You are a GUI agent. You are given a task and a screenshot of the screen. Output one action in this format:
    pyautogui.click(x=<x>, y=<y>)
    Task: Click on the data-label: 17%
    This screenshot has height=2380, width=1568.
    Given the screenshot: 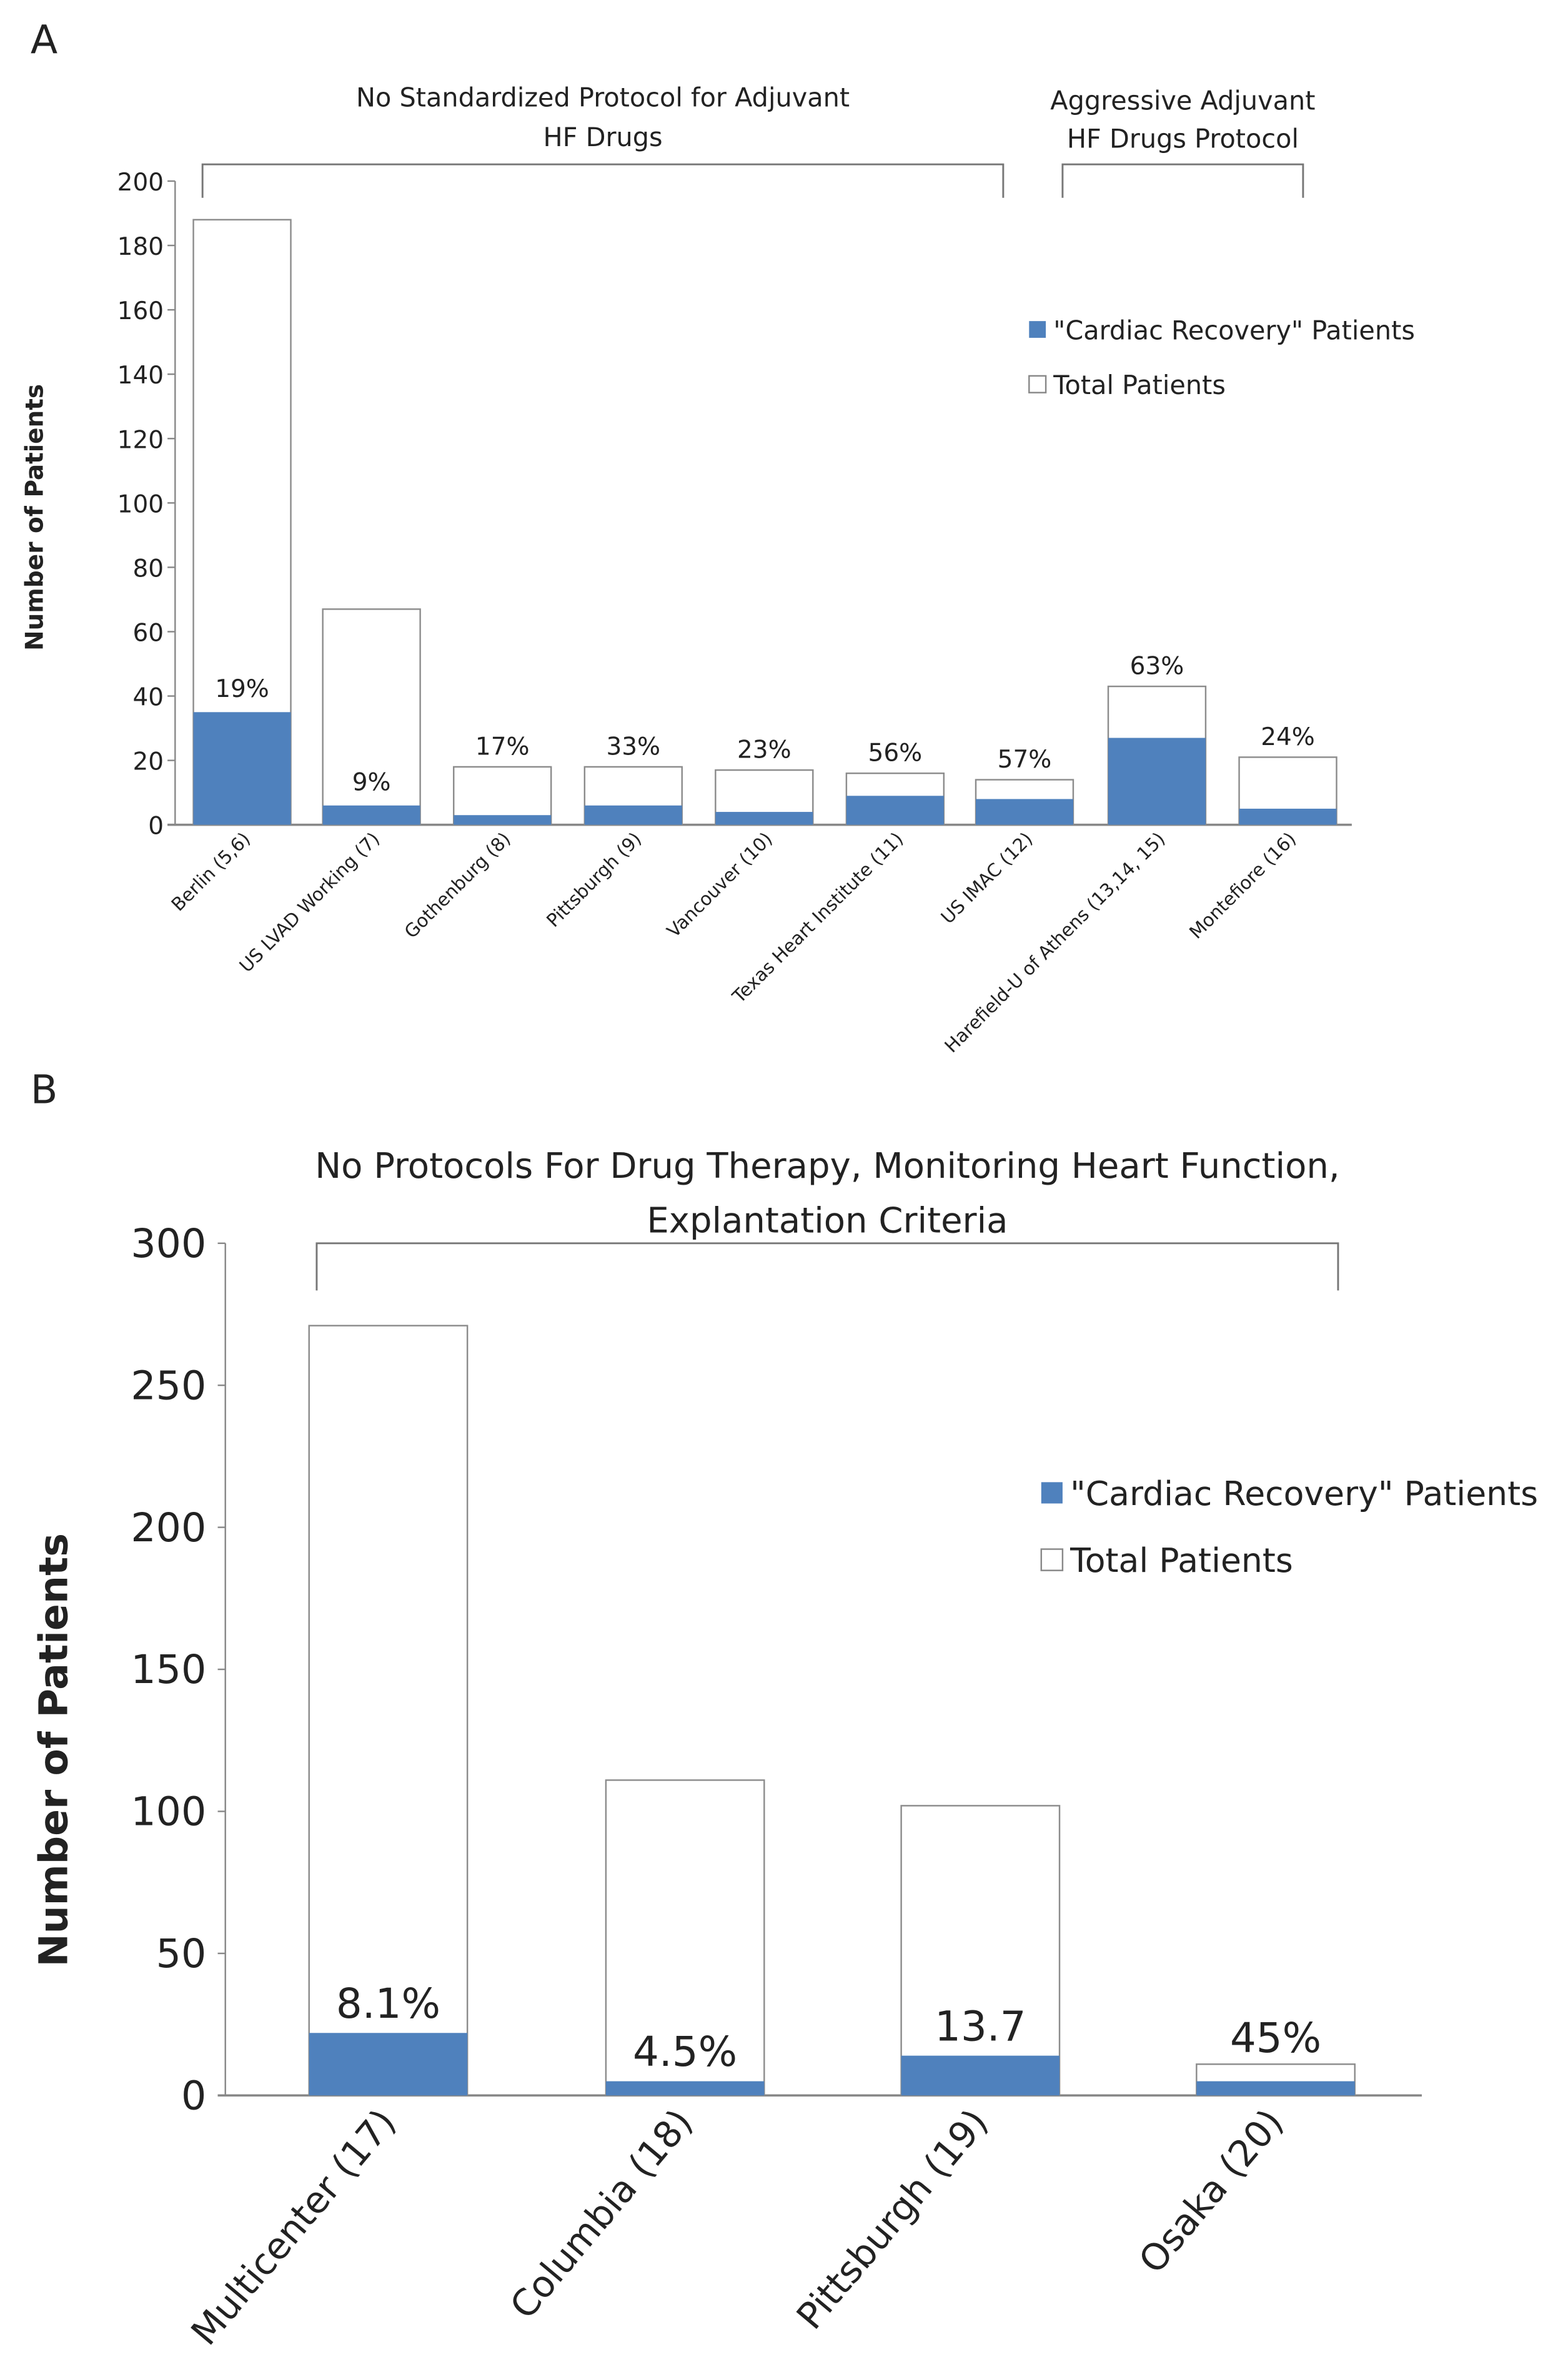 What is the action you would take?
    pyautogui.click(x=502, y=747)
    